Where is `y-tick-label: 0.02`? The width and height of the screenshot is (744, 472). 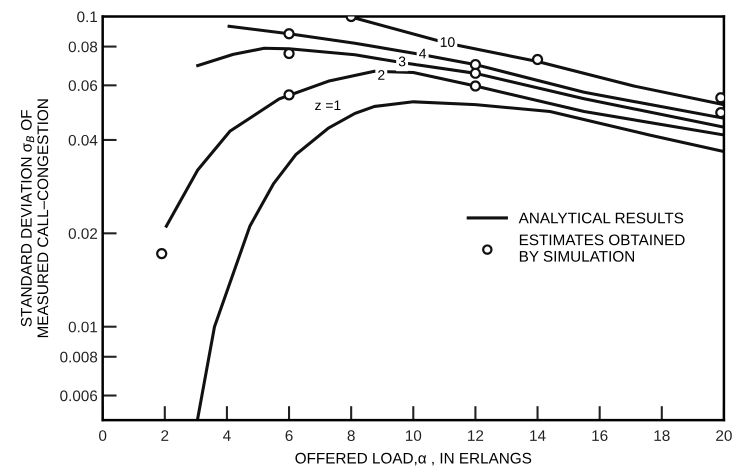 y-tick-label: 0.02 is located at coordinates (83, 234).